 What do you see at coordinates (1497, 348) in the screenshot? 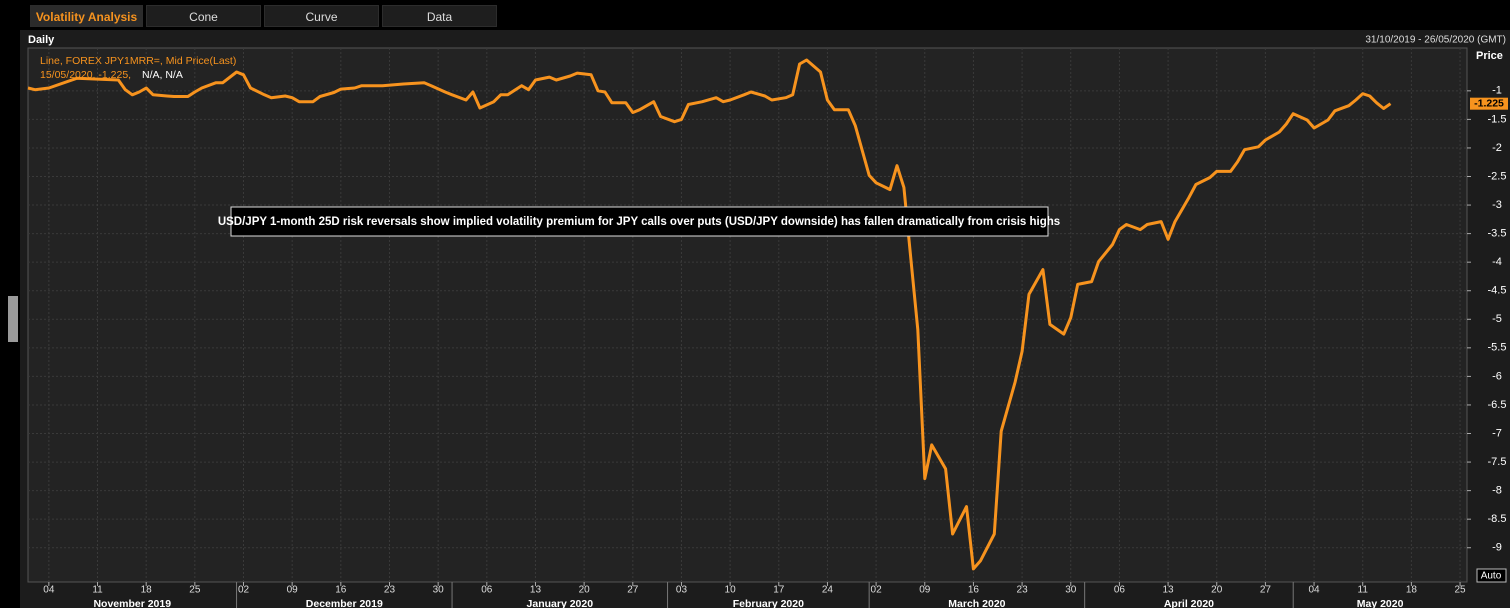
I see `y-tick-label: -5.5` at bounding box center [1497, 348].